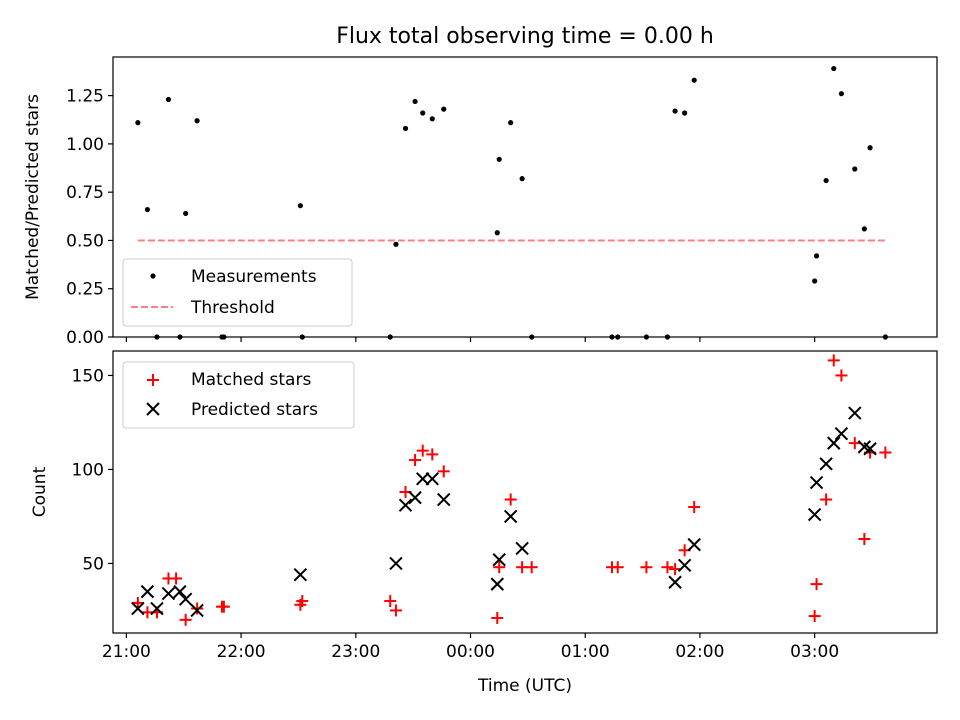 The width and height of the screenshot is (960, 720). Describe the element at coordinates (92, 470) in the screenshot. I see `bottom-y-ticks: 50 100 150` at that location.